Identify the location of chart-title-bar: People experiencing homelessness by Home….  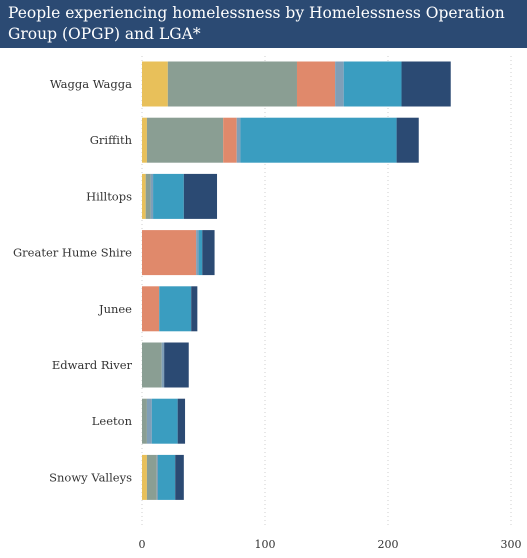
(263, 24).